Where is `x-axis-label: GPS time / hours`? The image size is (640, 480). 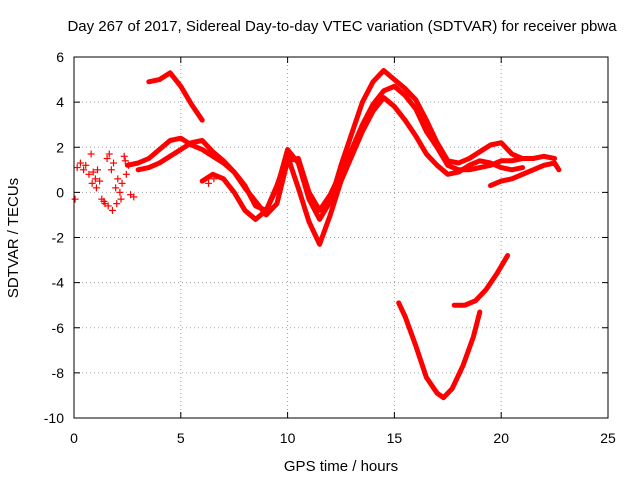
x-axis-label: GPS time / hours is located at coordinates (341, 466).